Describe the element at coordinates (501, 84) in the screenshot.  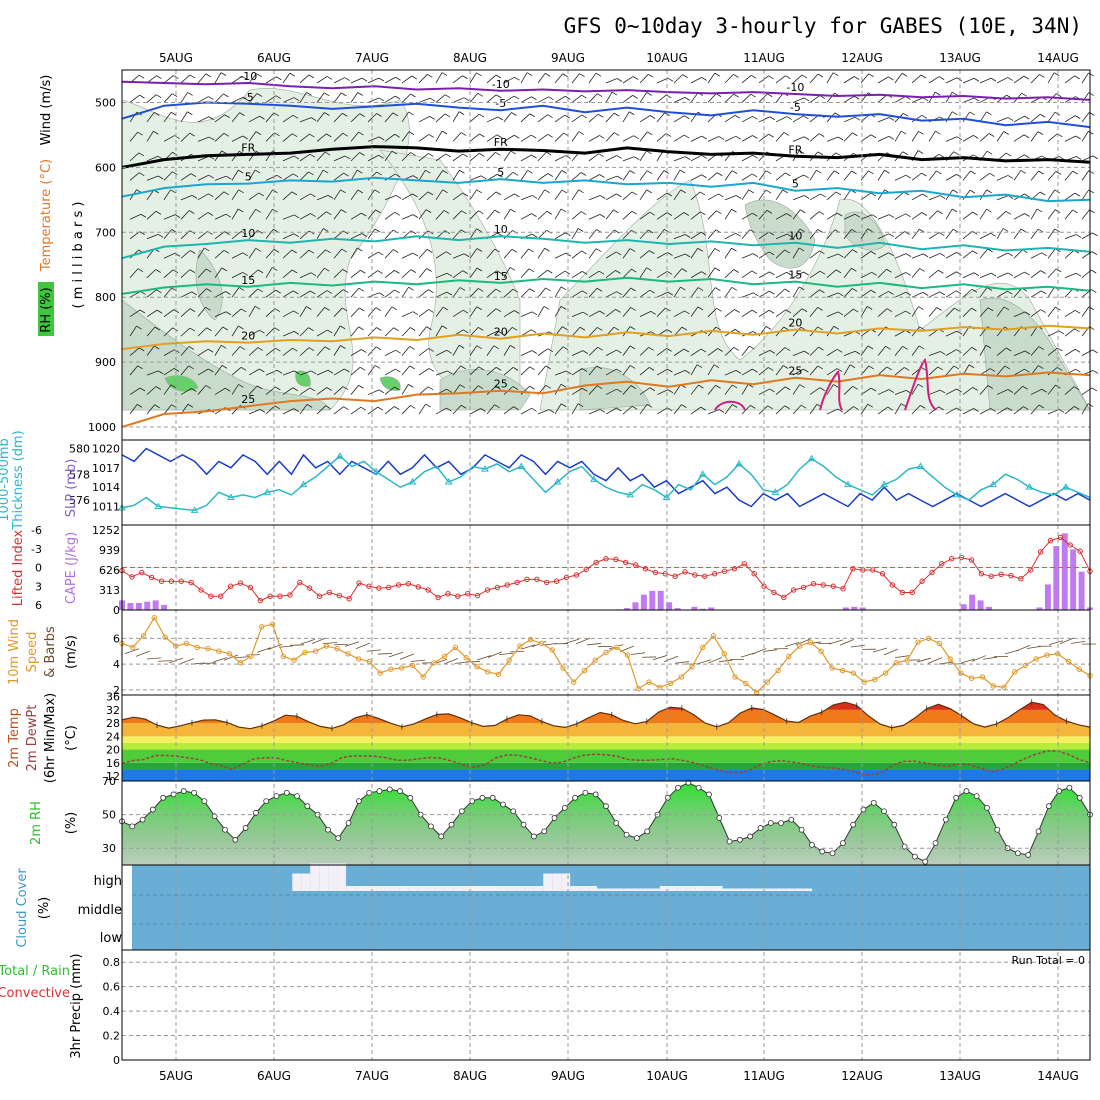
I see `isotherm-label: -10` at that location.